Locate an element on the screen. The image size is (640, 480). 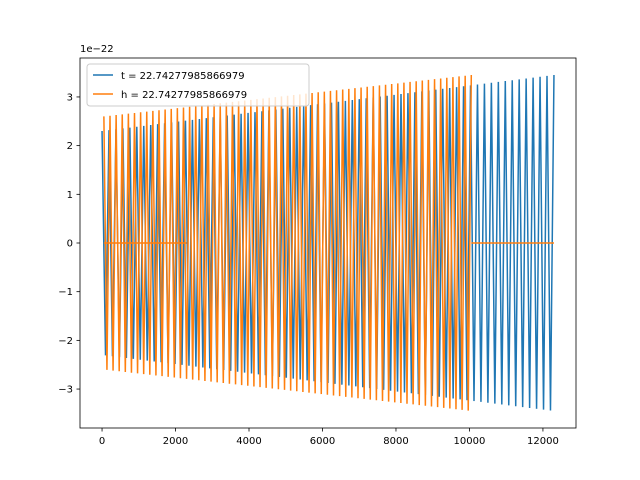
y-tick-label: 2 is located at coordinates (70, 146).